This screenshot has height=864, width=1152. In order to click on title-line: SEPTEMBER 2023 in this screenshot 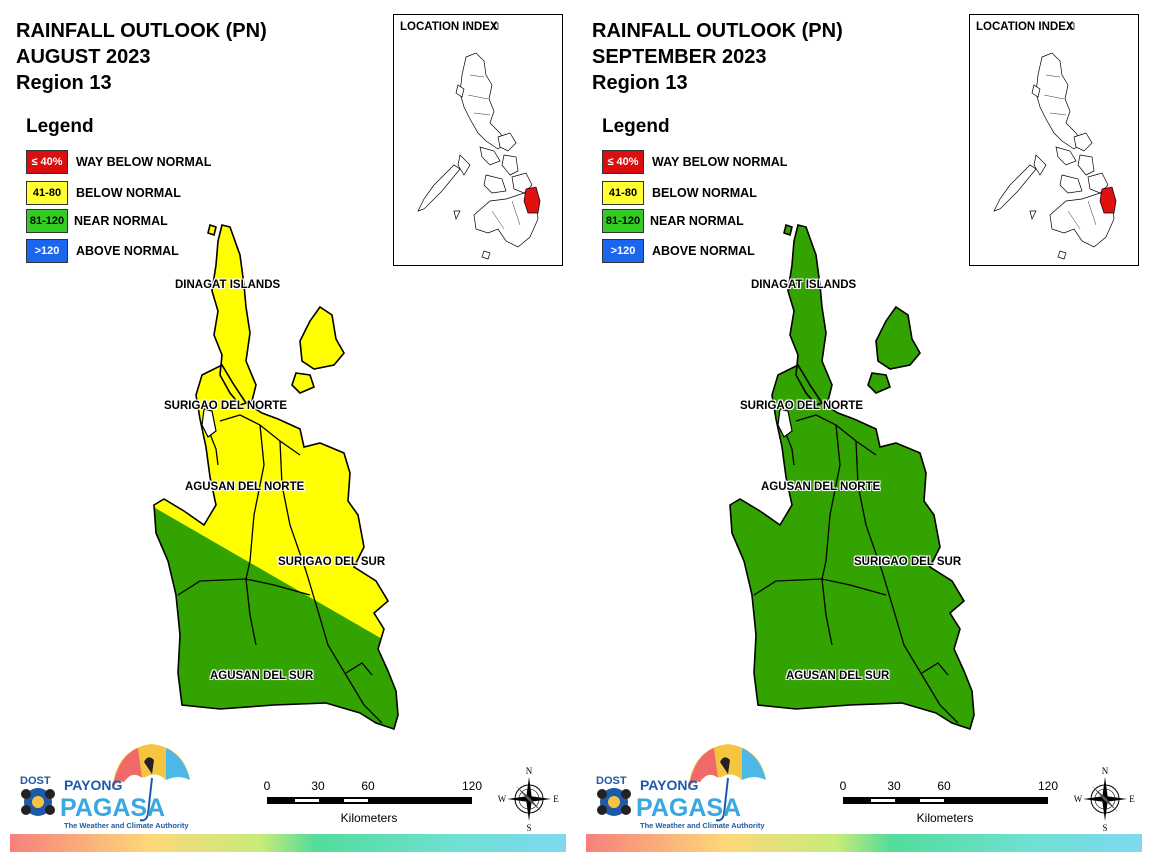, I will do `click(679, 57)`.